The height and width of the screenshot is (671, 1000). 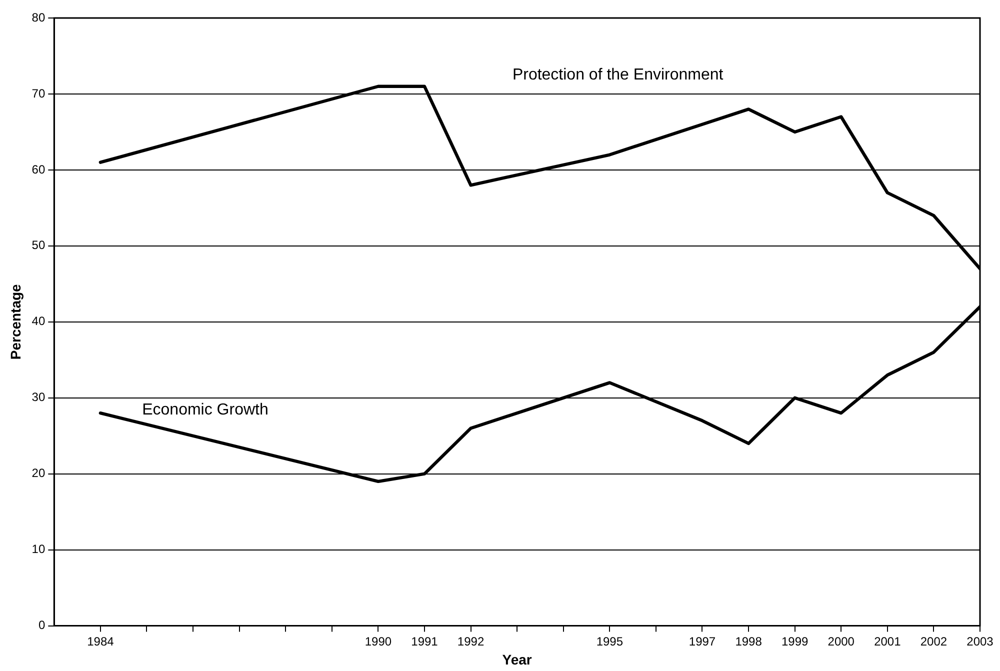 I want to click on x-tick-label: 1995, so click(x=610, y=641).